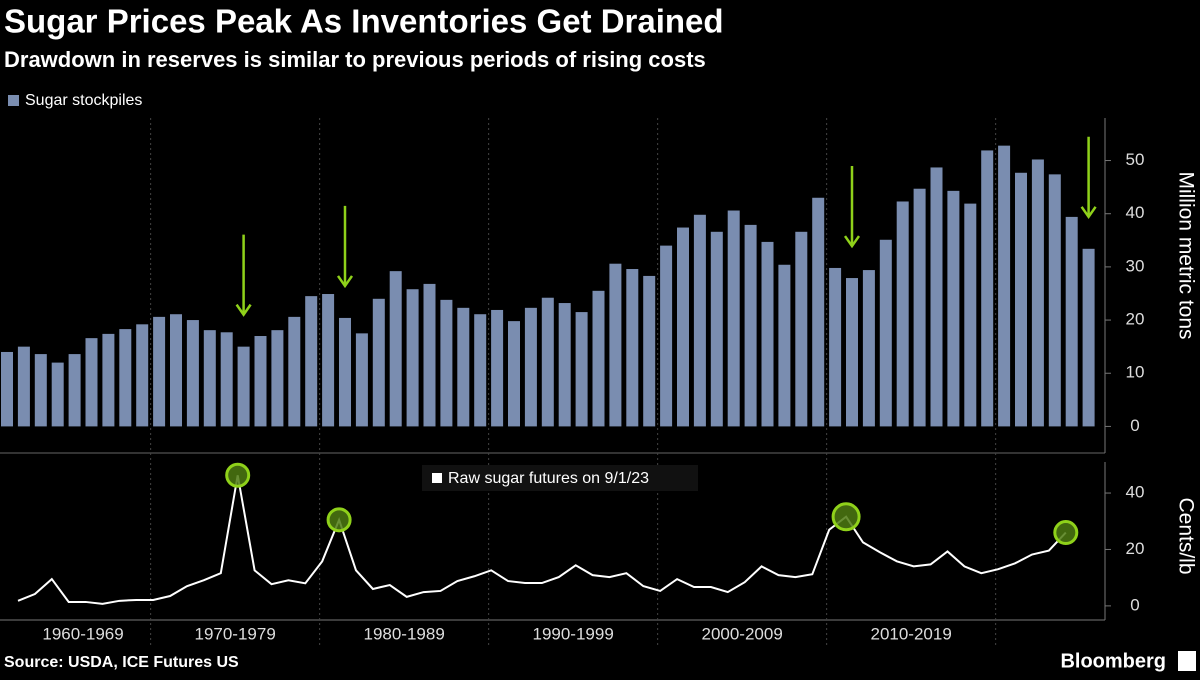  I want to click on x-tick-label: 2010-2019, so click(910, 633).